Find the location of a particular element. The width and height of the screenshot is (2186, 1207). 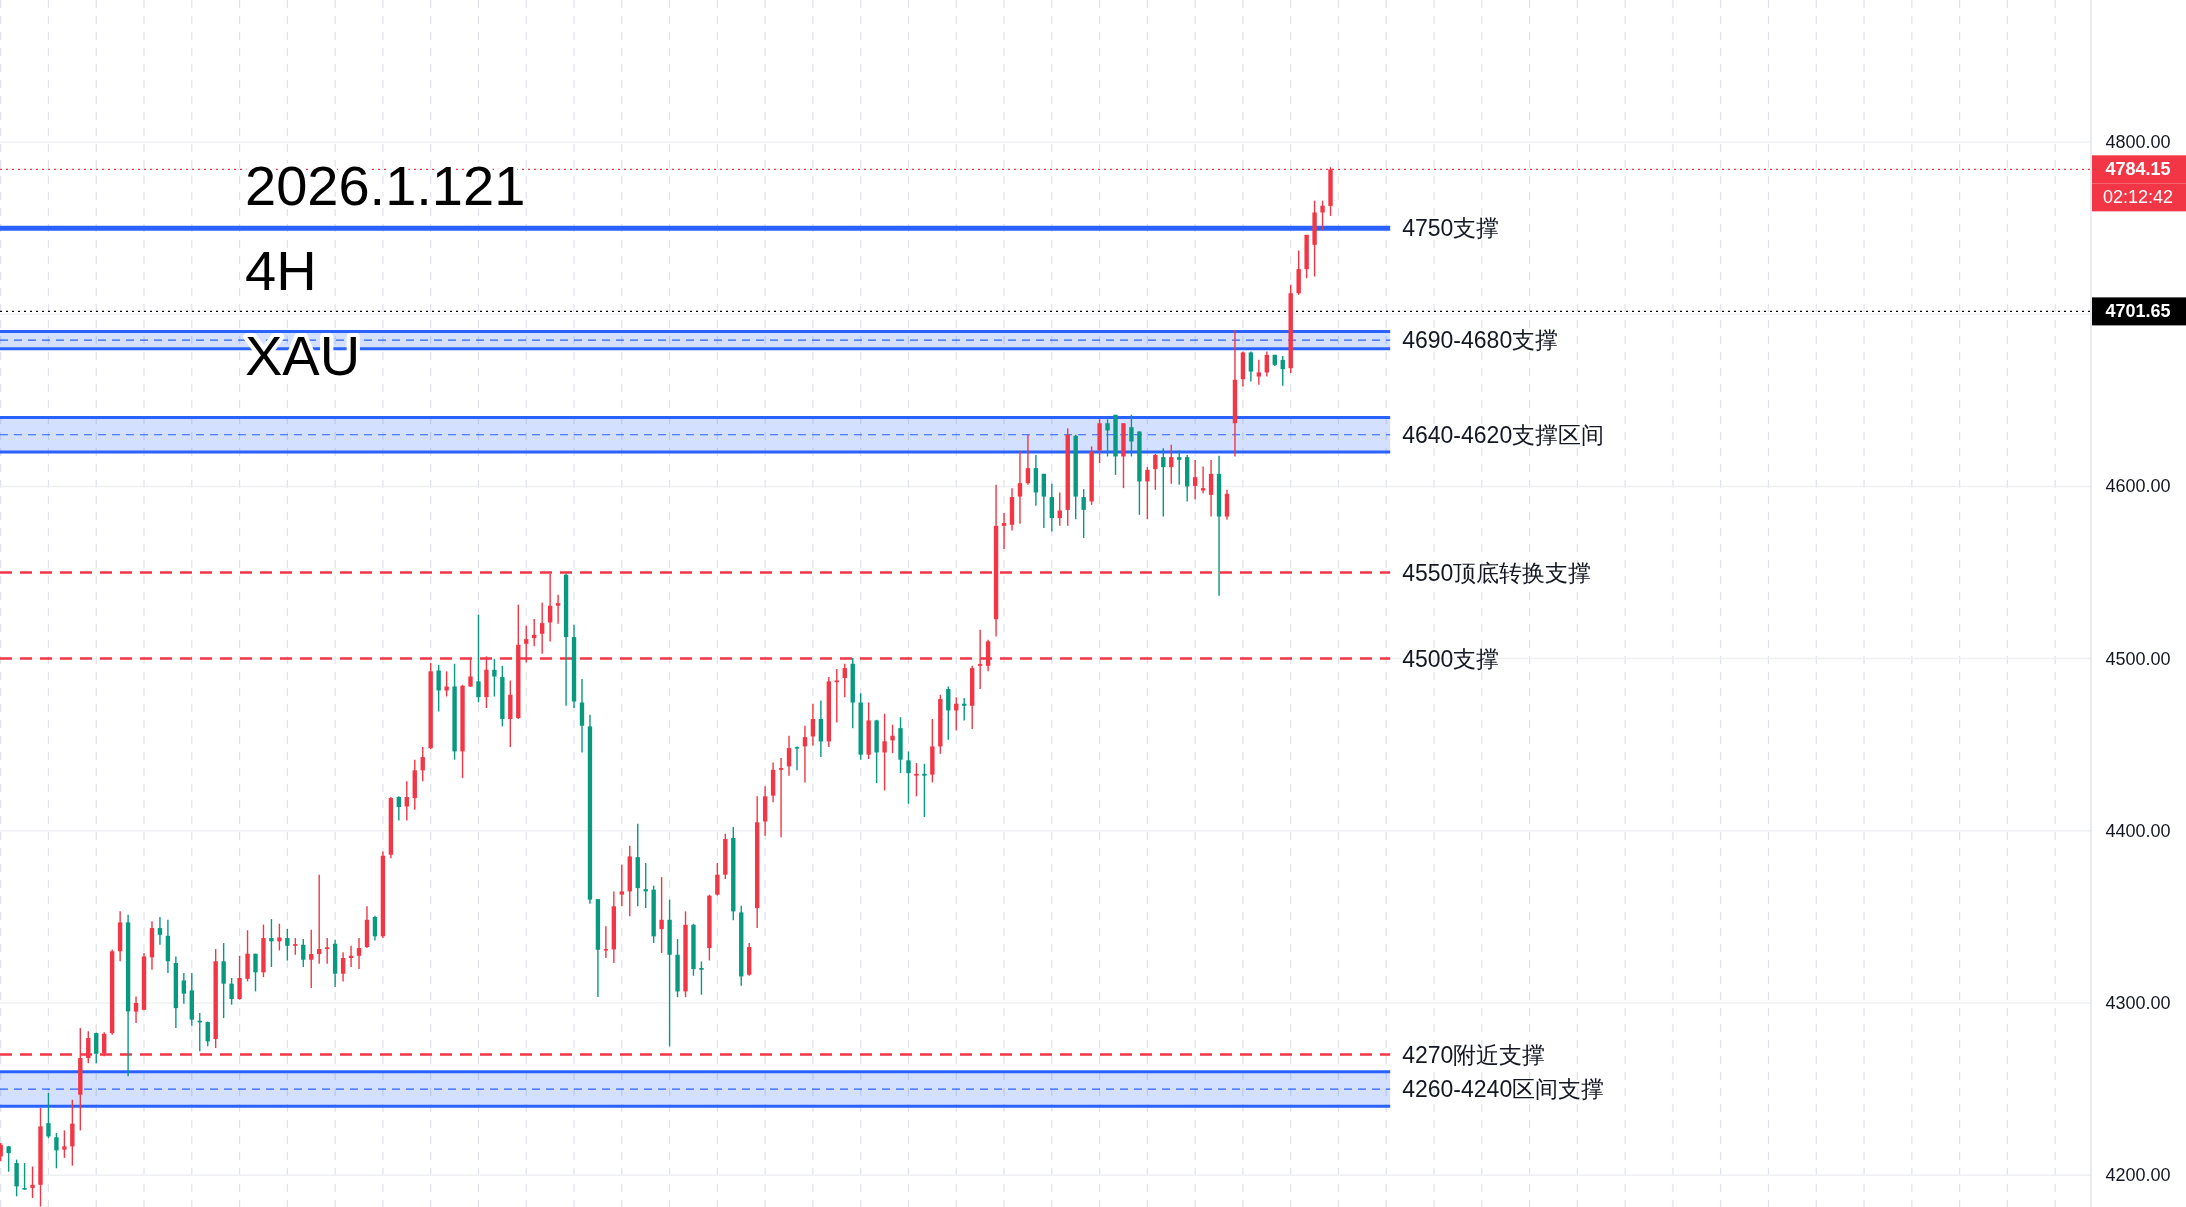

y-tick-label: 4800.00 is located at coordinates (2138, 142).